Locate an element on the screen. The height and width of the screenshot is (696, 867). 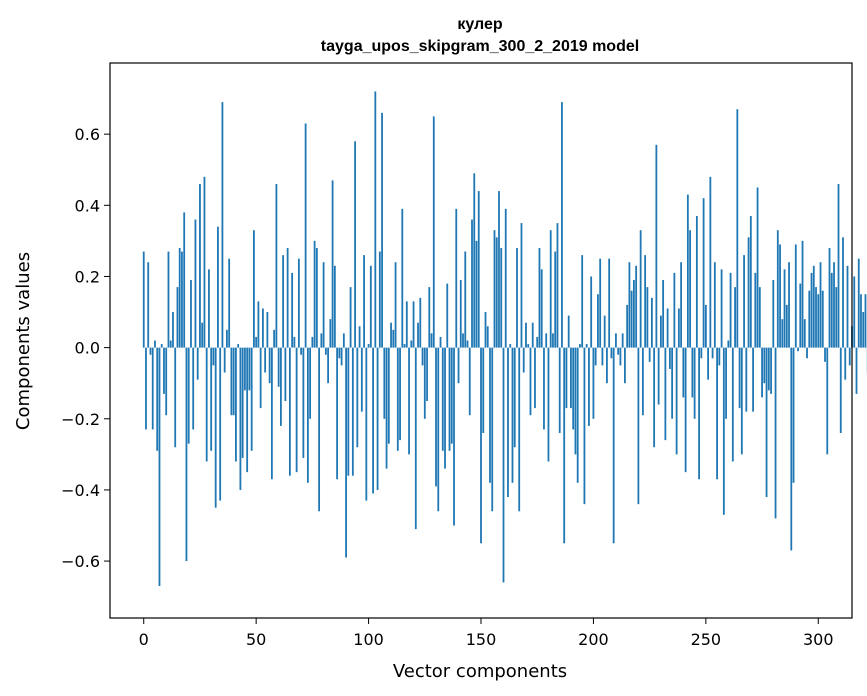
y-tick-label: 0.2 is located at coordinates (87, 276).